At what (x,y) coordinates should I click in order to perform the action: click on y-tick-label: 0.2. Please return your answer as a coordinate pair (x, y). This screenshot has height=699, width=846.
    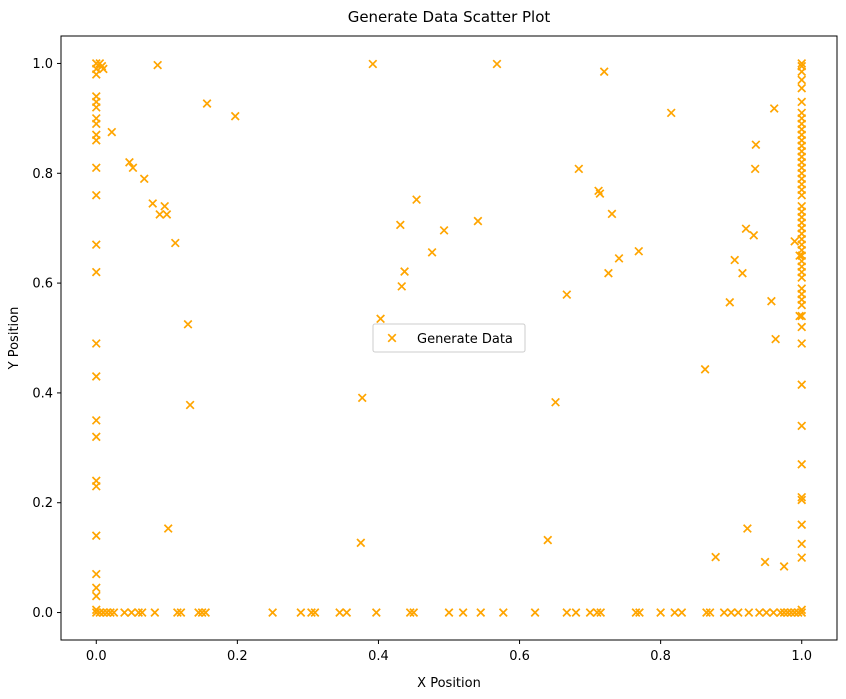
    Looking at the image, I should click on (42, 503).